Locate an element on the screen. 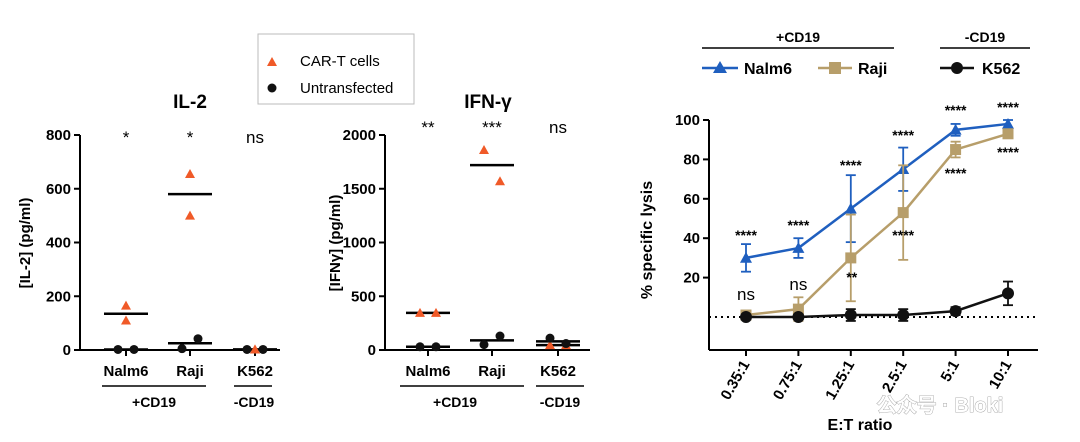 The image size is (1080, 442). x-axis-label: E:T ratio is located at coordinates (860, 425).